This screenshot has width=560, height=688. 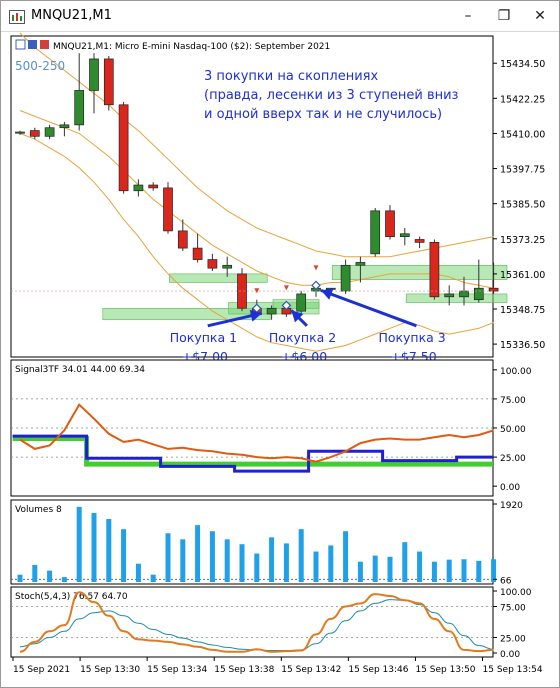 What do you see at coordinates (378, 670) in the screenshot?
I see `time-axis-label: 15 Sep 13:46` at bounding box center [378, 670].